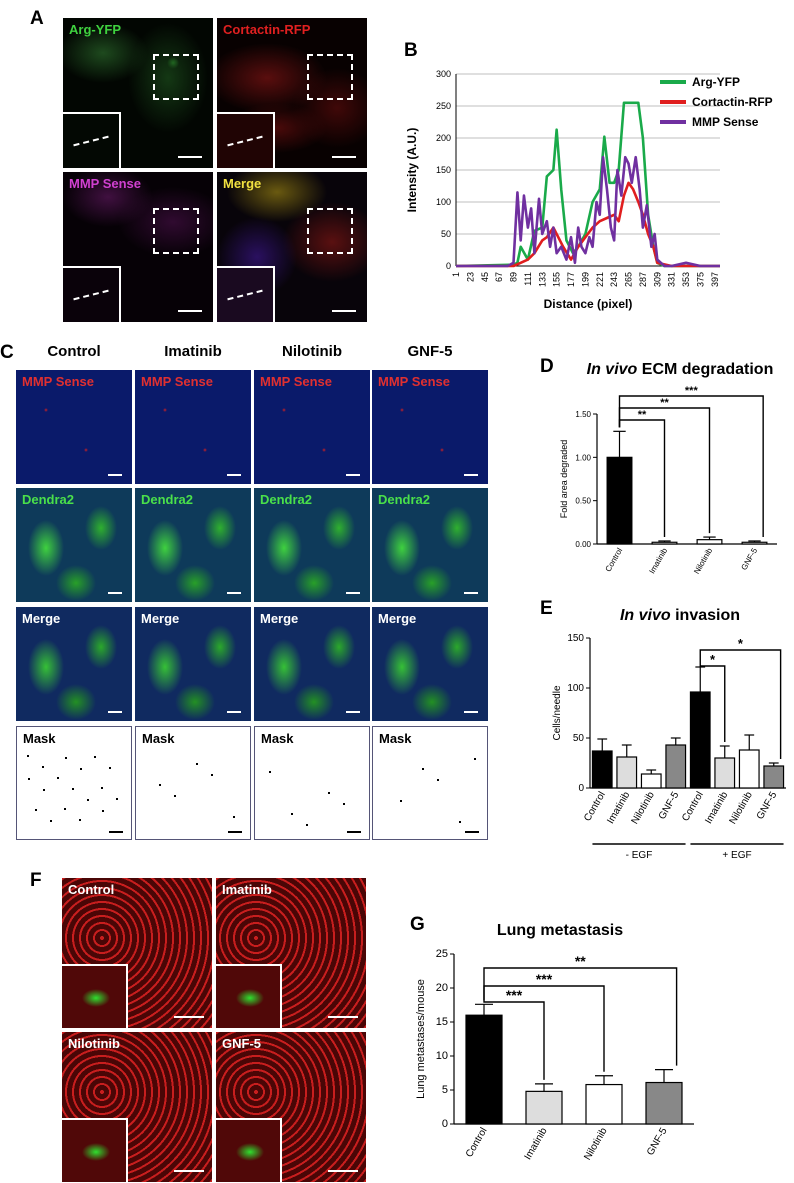  I want to click on panel-label-f: F, so click(36, 880).